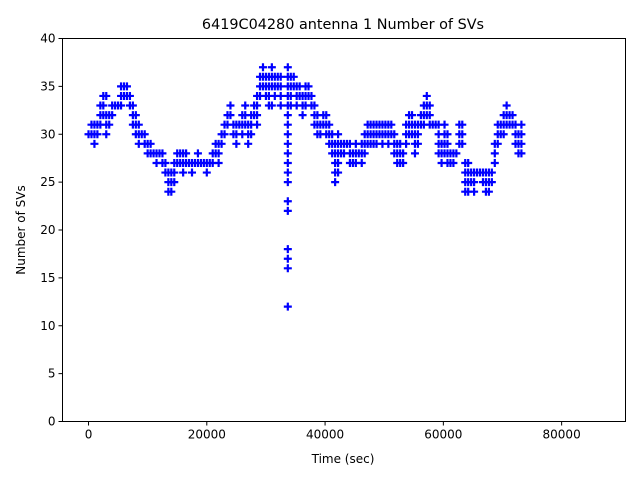  I want to click on y-tick-label: 10, so click(47, 326).